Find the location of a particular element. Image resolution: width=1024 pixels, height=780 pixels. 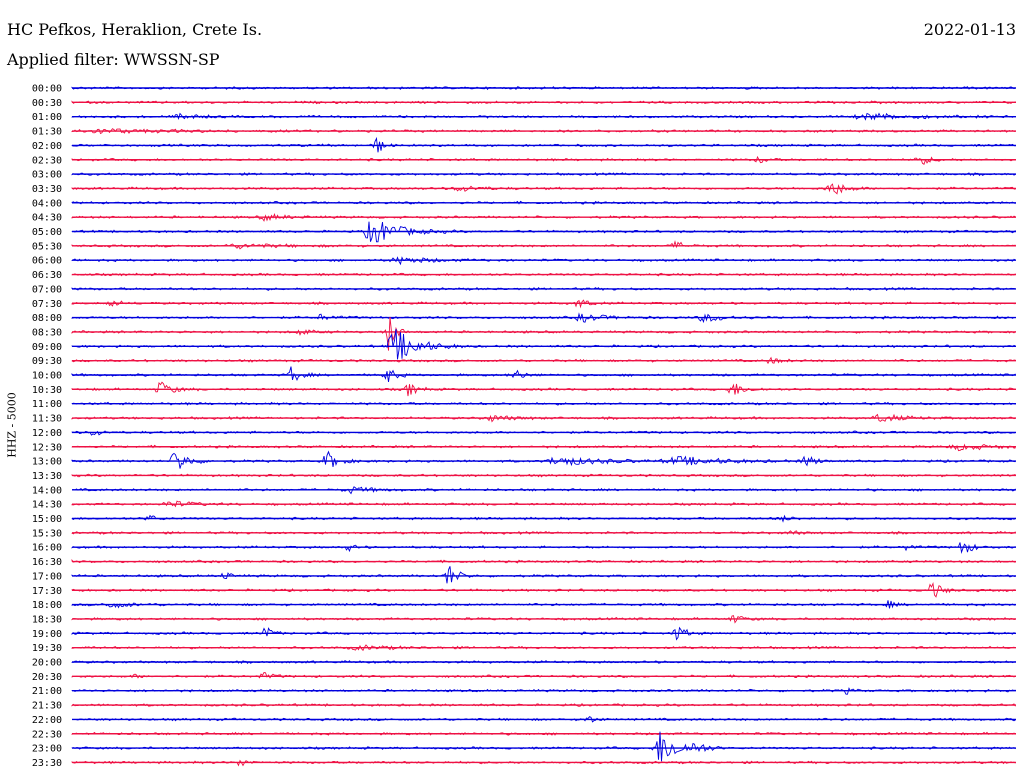

time-tick-label: 00:00 is located at coordinates (47, 89).